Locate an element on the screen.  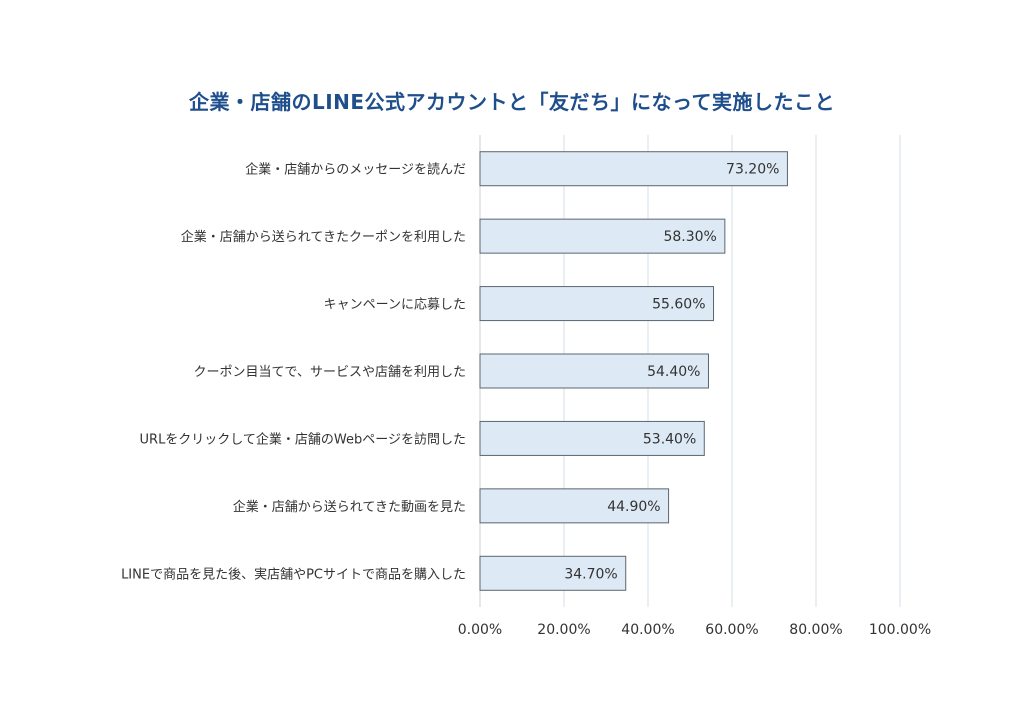
category-label-4: URLをクリックして企業・店舗のWebページを訪問した is located at coordinates (303, 439).